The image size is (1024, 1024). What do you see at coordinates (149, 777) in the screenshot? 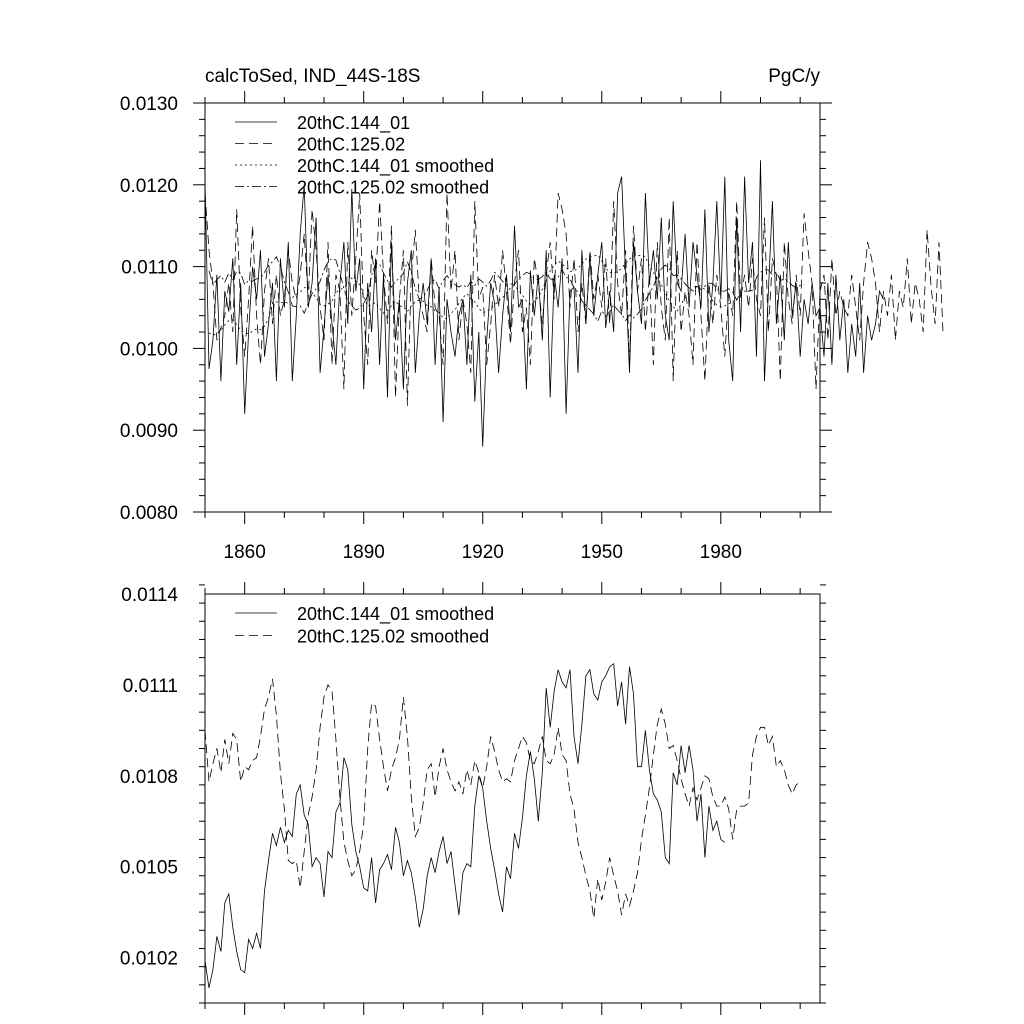
I see `y-tick-label: 0.0108` at bounding box center [149, 777].